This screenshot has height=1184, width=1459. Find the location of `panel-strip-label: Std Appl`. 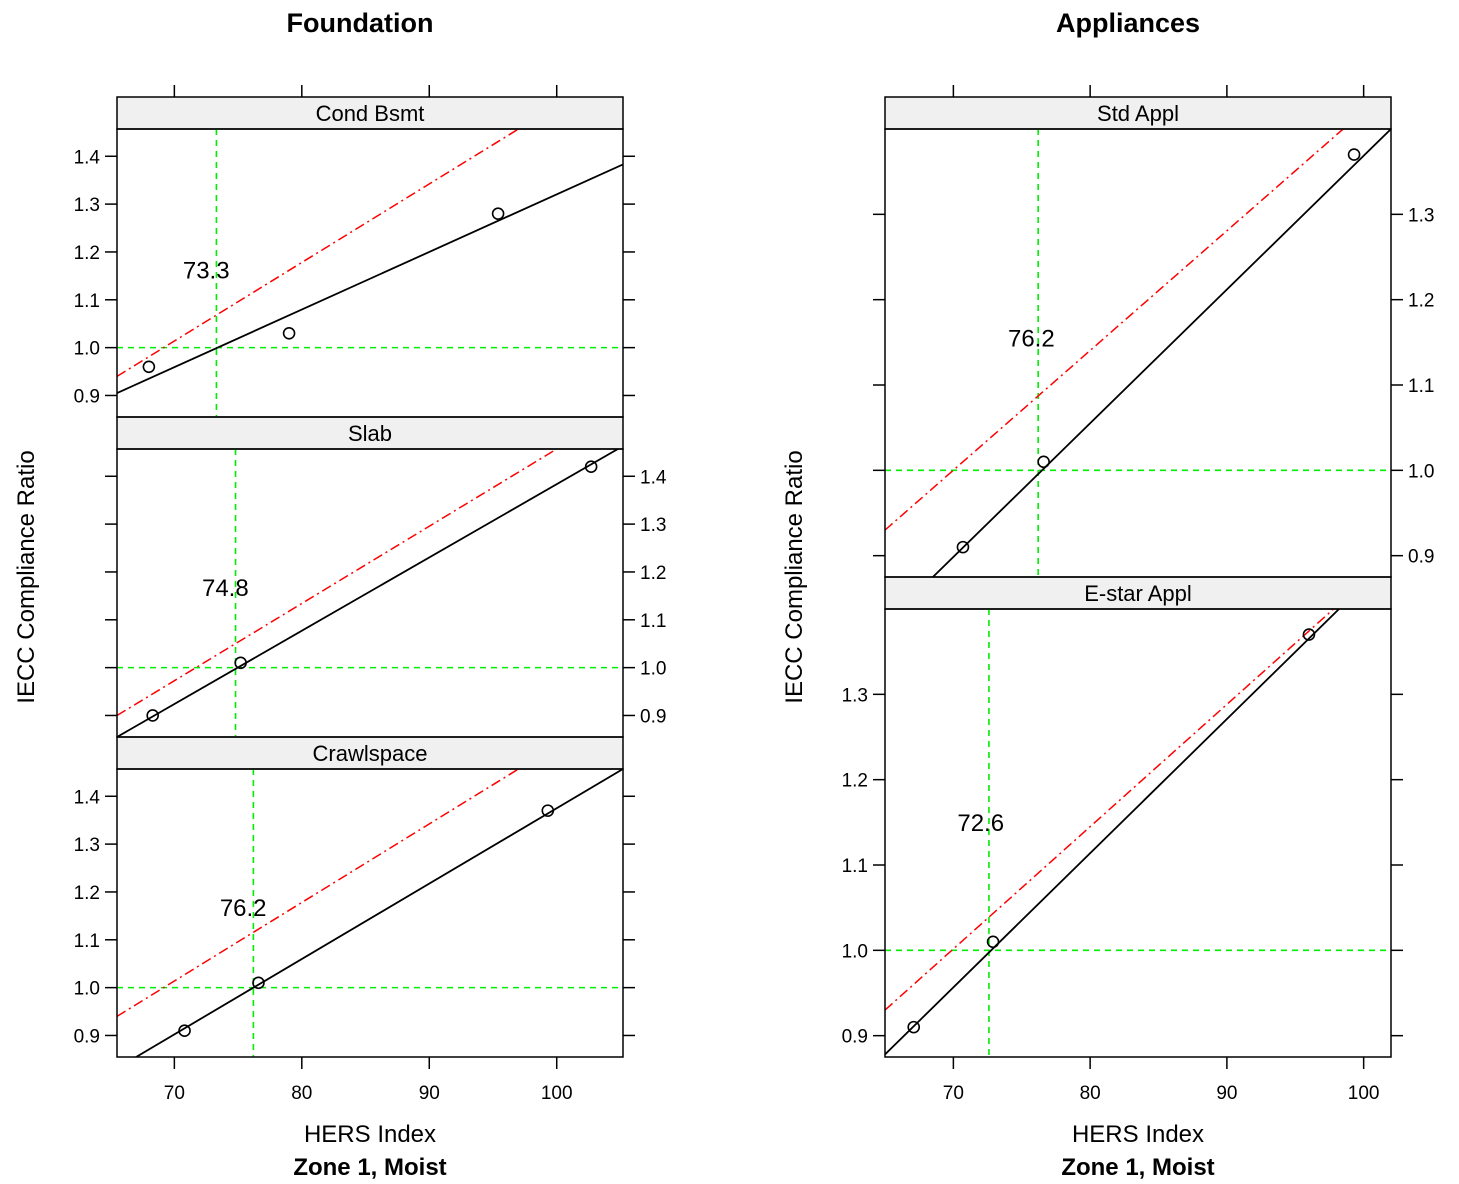

panel-strip-label: Std Appl is located at coordinates (1138, 113).